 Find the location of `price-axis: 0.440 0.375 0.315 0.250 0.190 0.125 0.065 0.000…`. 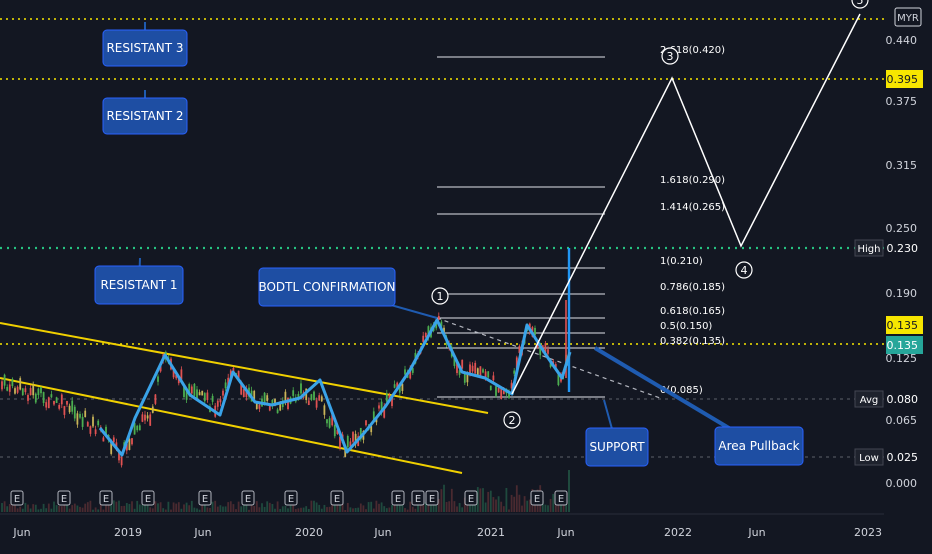

price-axis: 0.440 0.375 0.315 0.250 0.190 0.125 0.065 0.000… is located at coordinates (893, 275).